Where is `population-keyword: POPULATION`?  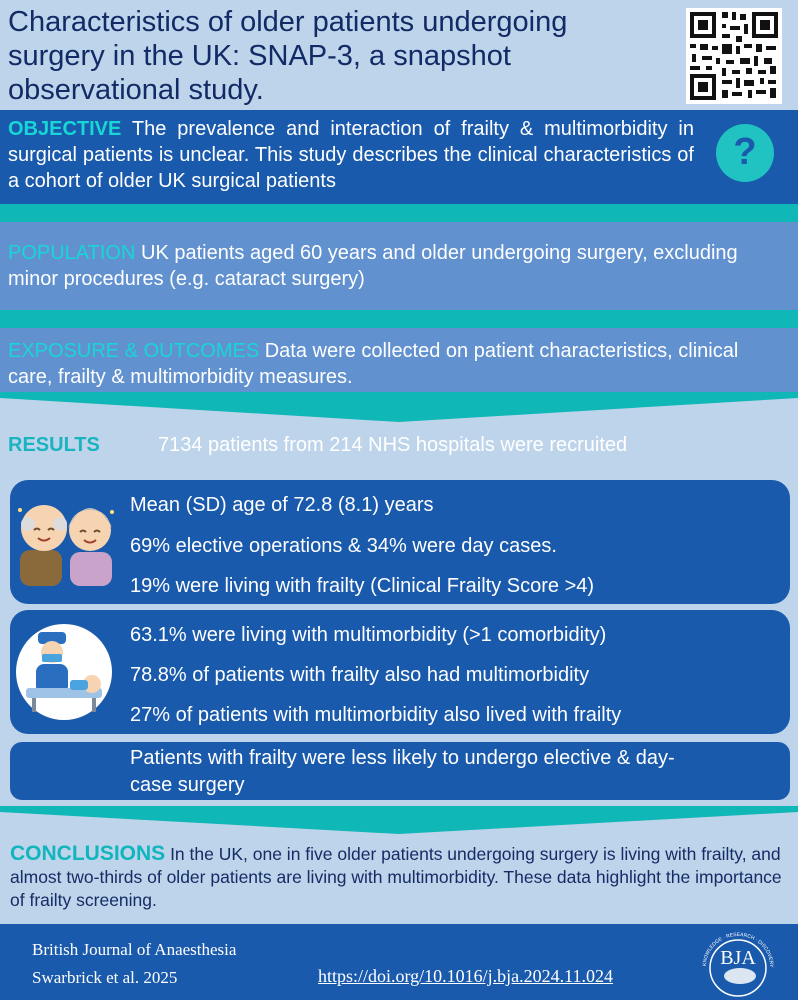
population-keyword: POPULATION is located at coordinates (72, 253).